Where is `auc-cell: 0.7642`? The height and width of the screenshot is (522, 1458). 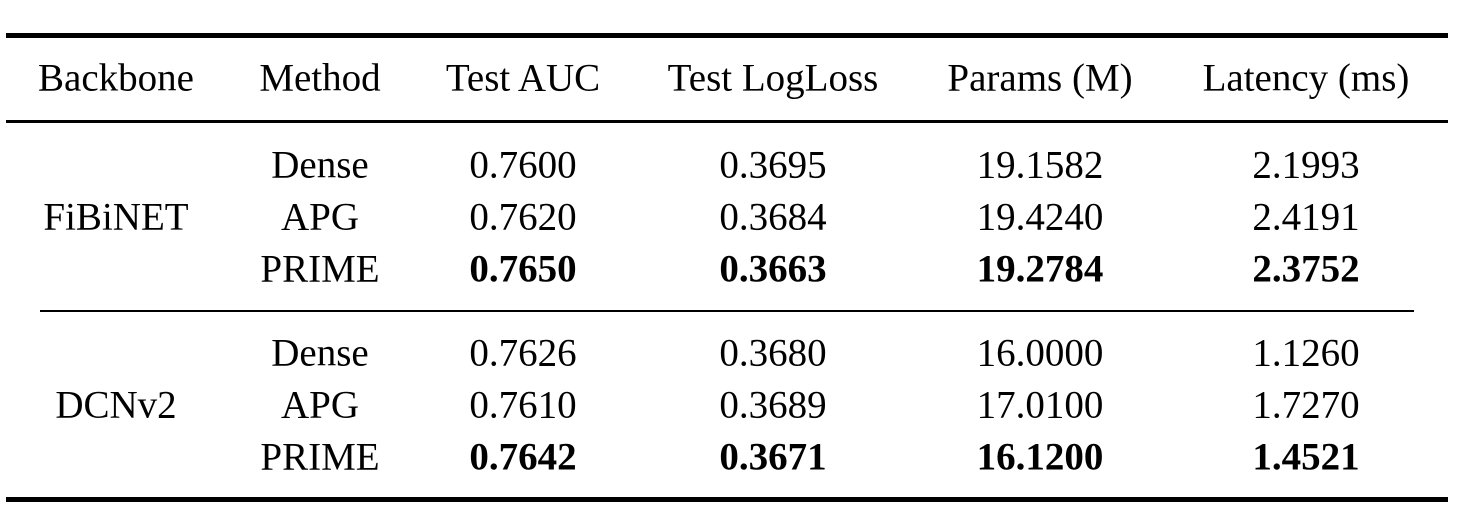
auc-cell: 0.7642 is located at coordinates (523, 457).